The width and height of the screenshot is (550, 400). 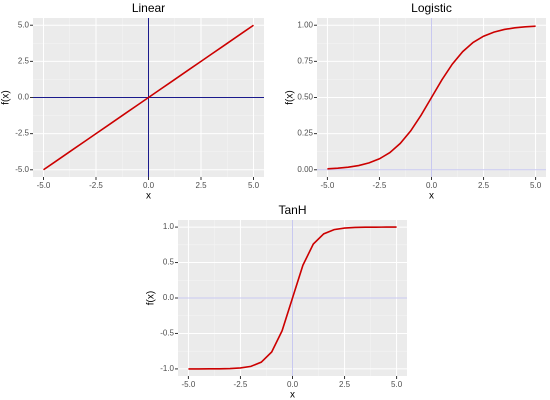 I want to click on y-tick-label: 0.75, so click(x=305, y=60).